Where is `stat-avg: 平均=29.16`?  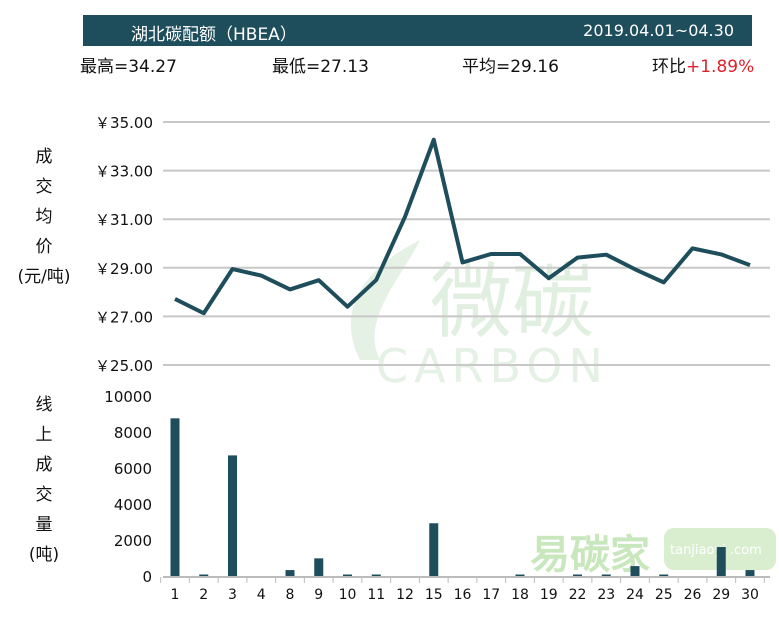
stat-avg: 平均=29.16 is located at coordinates (510, 67).